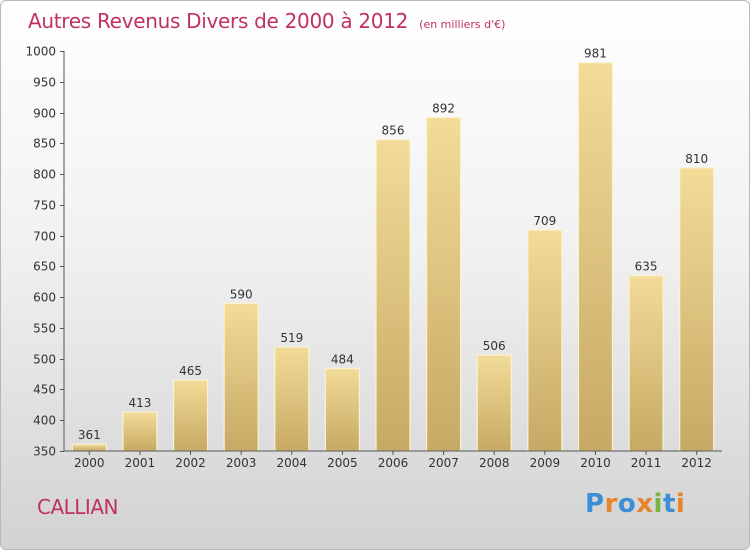 This screenshot has width=750, height=550. Describe the element at coordinates (44, 267) in the screenshot. I see `y-tick-label: 650` at that location.